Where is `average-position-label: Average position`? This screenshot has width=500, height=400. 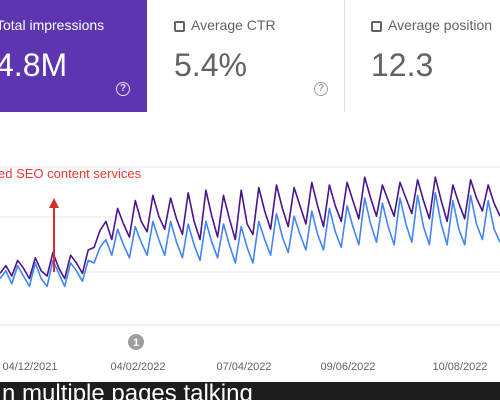 average-position-label: Average position is located at coordinates (440, 25).